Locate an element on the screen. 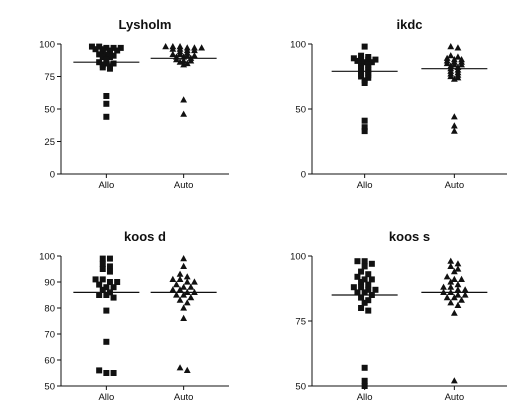  y-tick-label: 50 is located at coordinates (49, 387).